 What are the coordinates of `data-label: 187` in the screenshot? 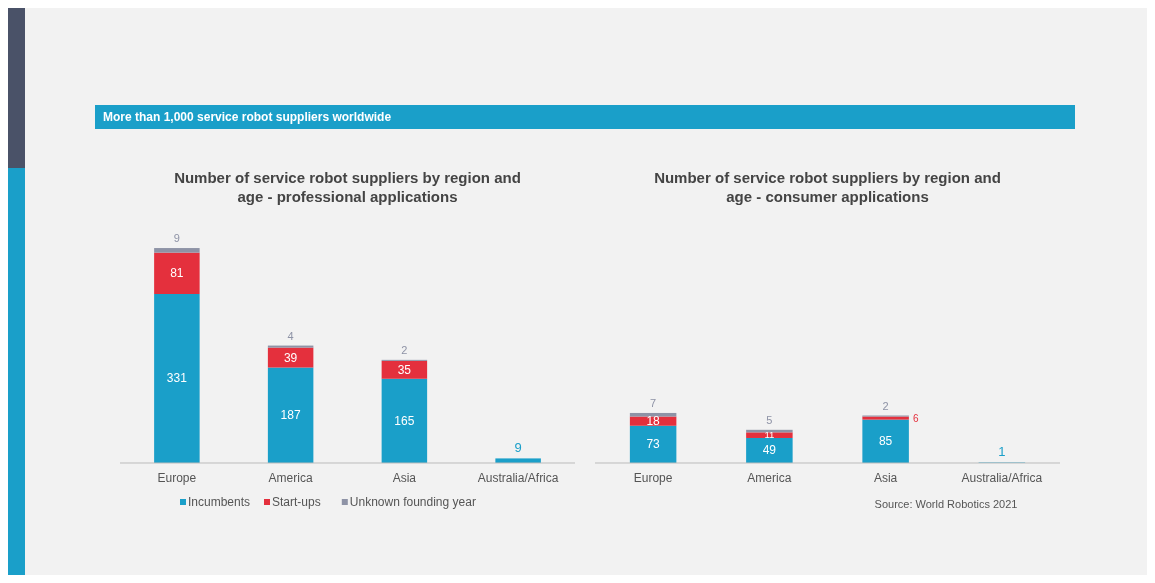 It's located at (290, 415).